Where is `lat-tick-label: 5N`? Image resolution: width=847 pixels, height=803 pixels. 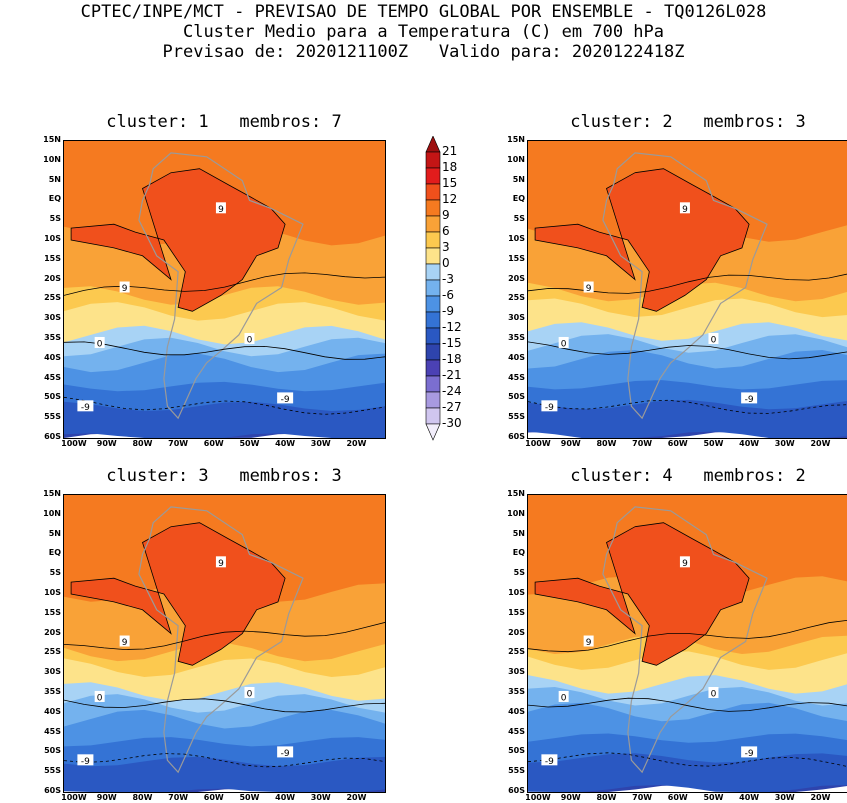 lat-tick-label: 5N is located at coordinates (518, 179).